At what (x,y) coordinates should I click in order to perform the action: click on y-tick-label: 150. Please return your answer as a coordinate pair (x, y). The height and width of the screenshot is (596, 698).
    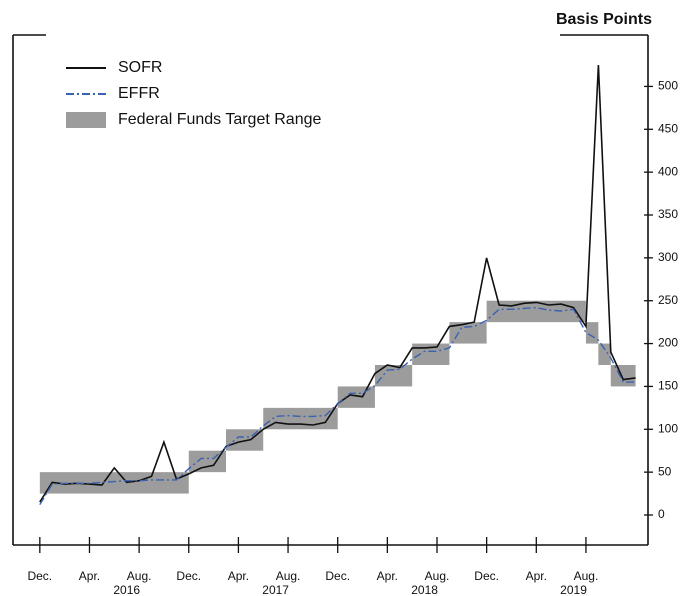
    Looking at the image, I should click on (668, 386).